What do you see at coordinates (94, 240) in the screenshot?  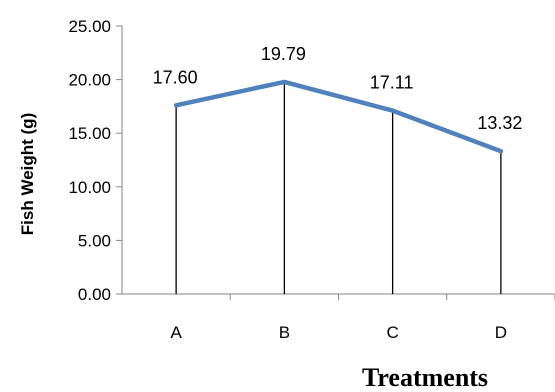 I see `y-tick-label: 5.00` at bounding box center [94, 240].